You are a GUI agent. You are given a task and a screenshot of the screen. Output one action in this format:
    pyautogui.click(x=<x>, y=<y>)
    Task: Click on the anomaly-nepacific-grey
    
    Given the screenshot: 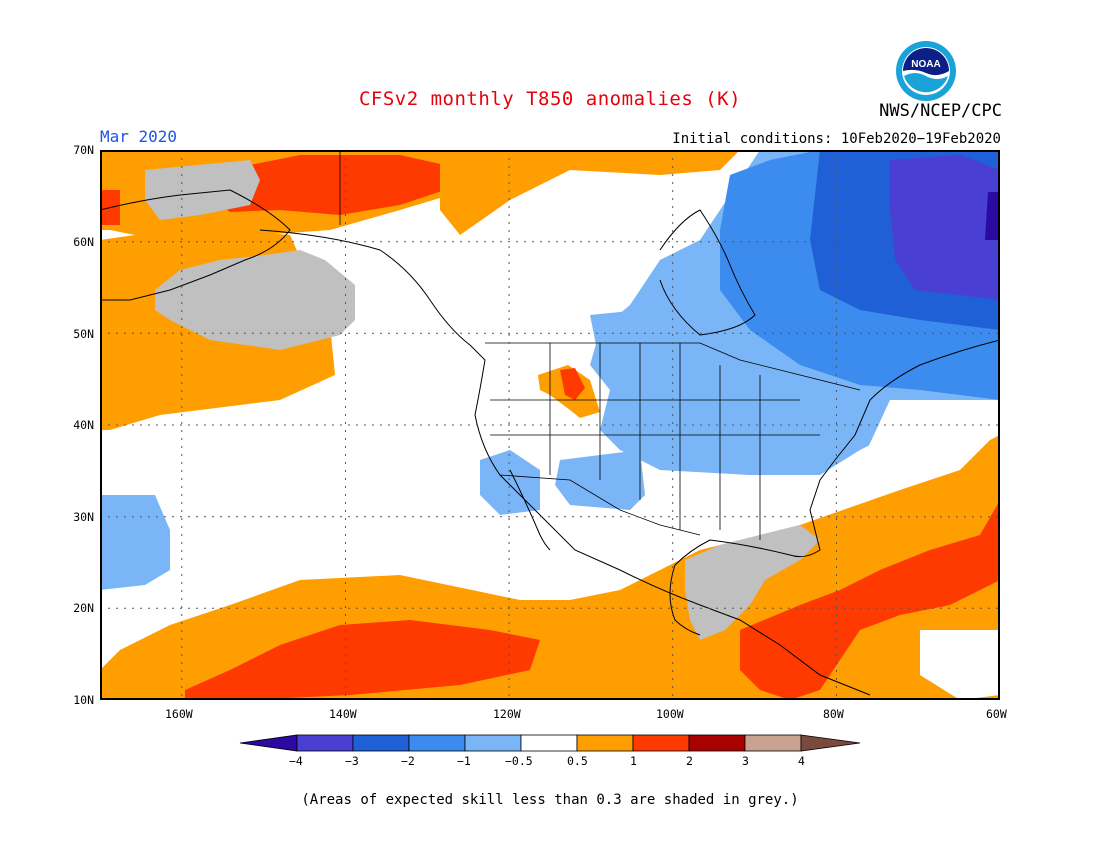 What is the action you would take?
    pyautogui.click(x=255, y=300)
    